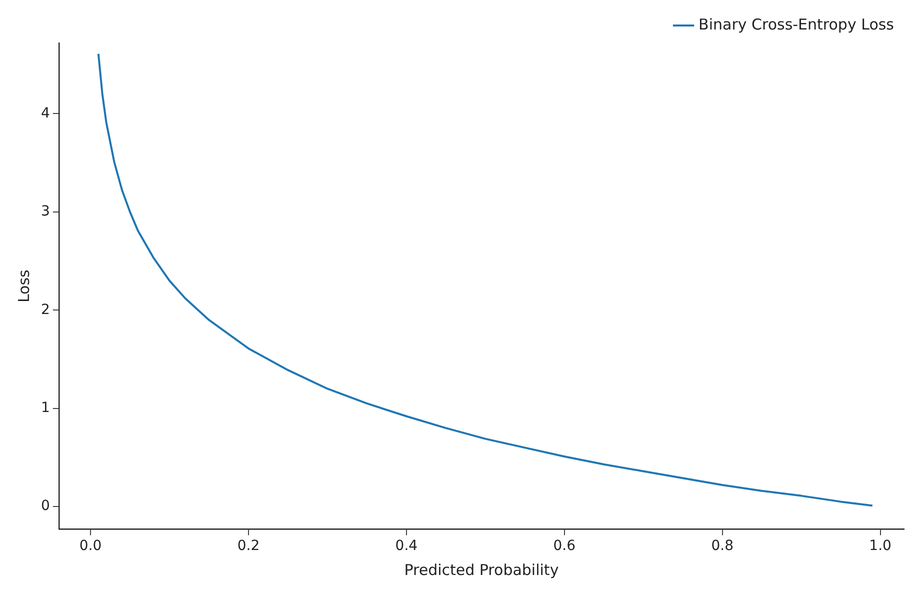 The height and width of the screenshot is (599, 917). What do you see at coordinates (45, 310) in the screenshot?
I see `y-tick-label: 2` at bounding box center [45, 310].